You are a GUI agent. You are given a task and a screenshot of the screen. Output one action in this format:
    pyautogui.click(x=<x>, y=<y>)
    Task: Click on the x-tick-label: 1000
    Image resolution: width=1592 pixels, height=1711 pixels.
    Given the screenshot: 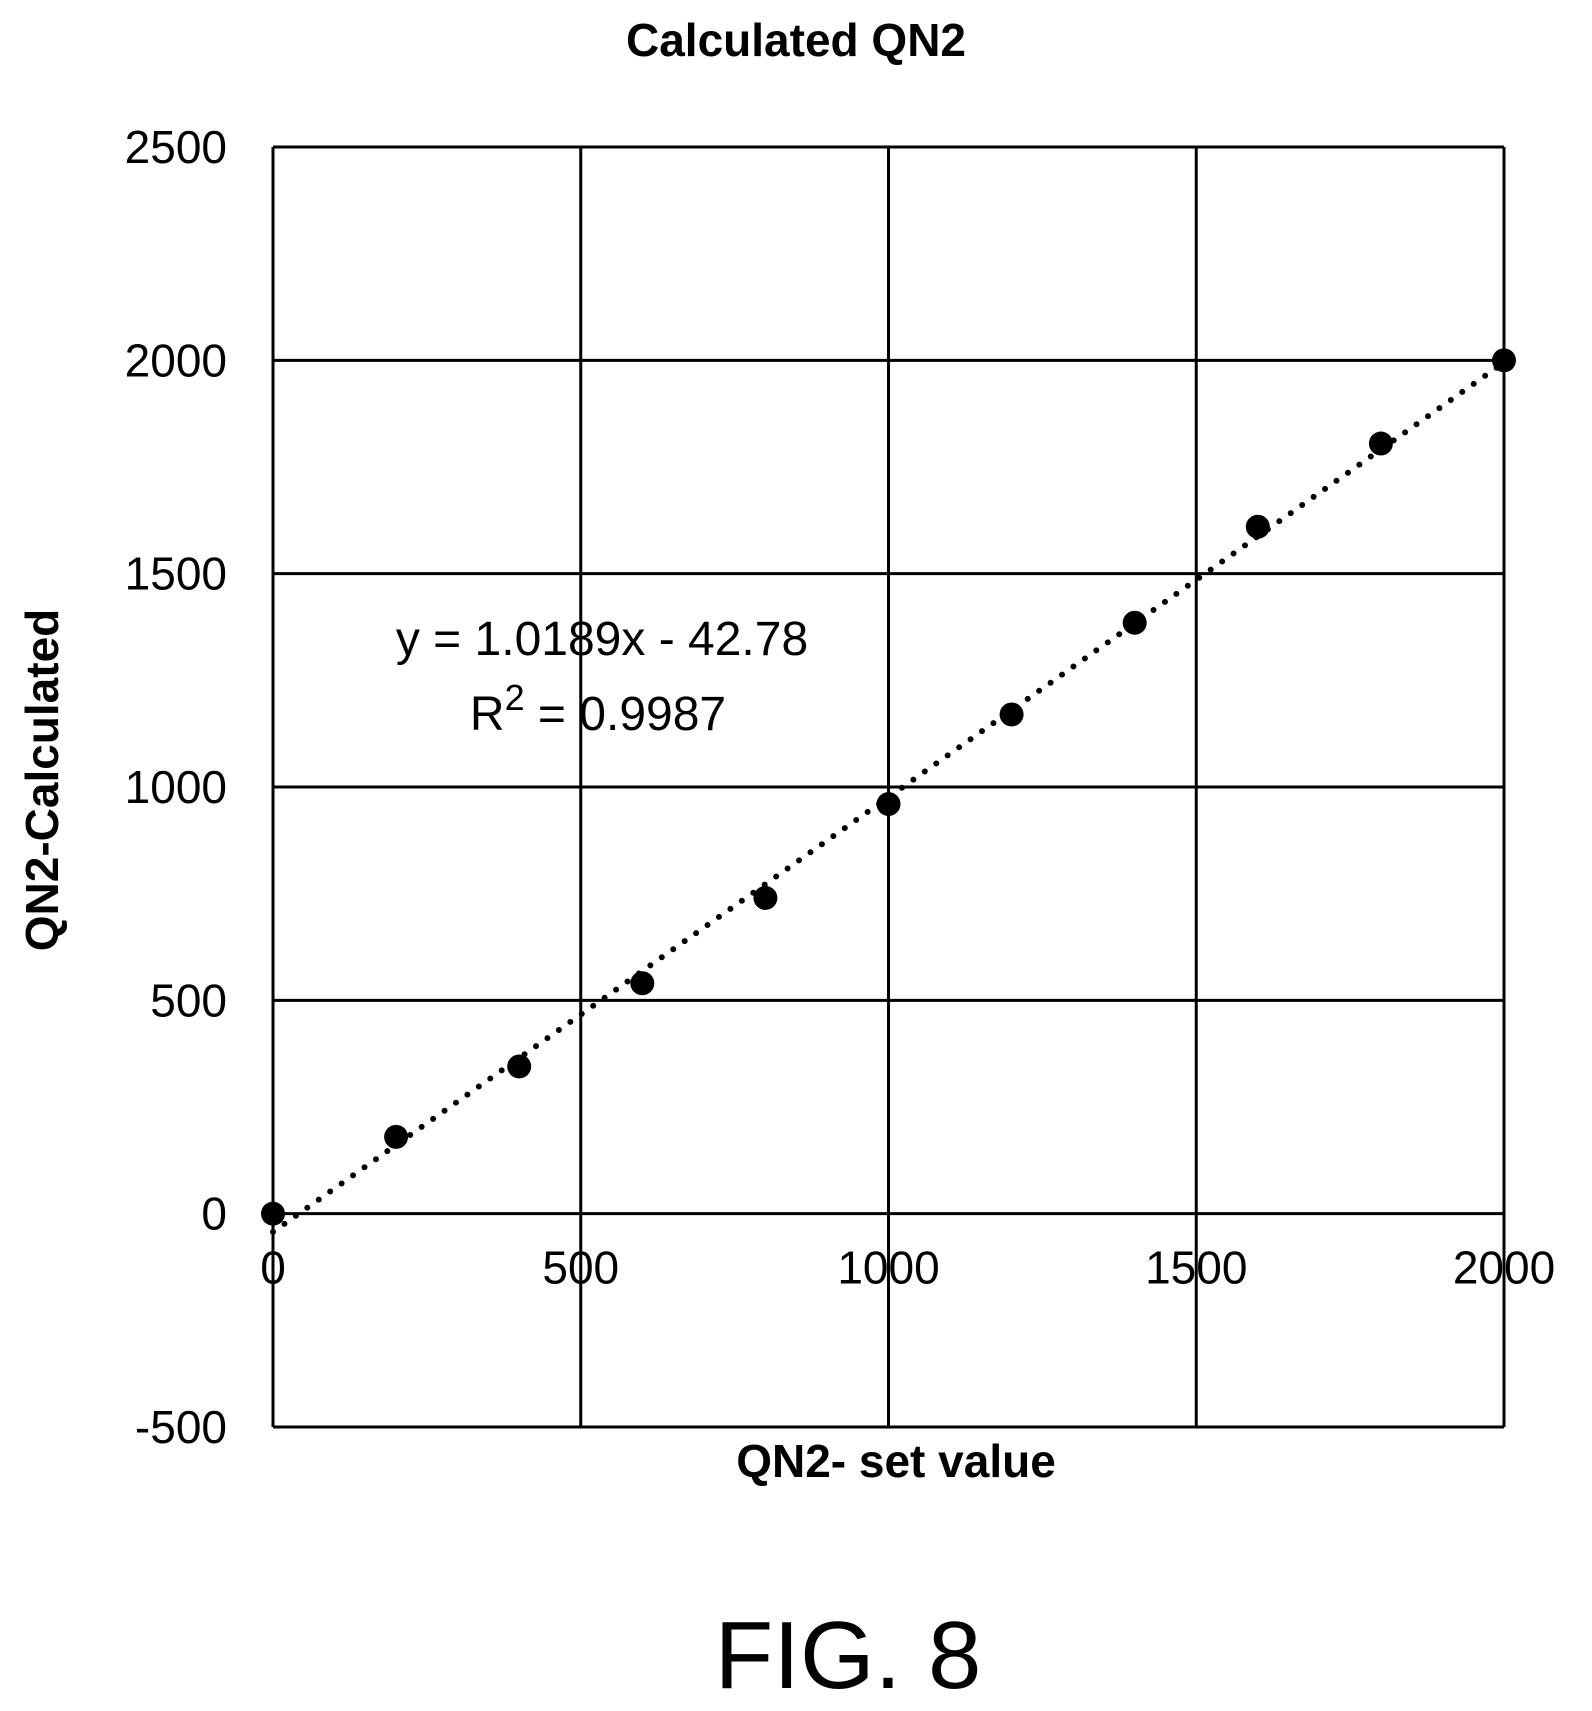 What is the action you would take?
    pyautogui.click(x=888, y=1268)
    